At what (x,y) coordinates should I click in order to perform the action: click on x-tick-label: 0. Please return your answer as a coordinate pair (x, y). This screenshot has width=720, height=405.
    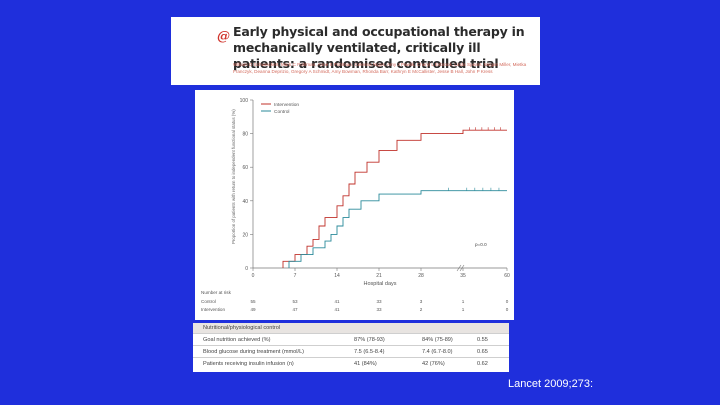
    Looking at the image, I should click on (253, 276).